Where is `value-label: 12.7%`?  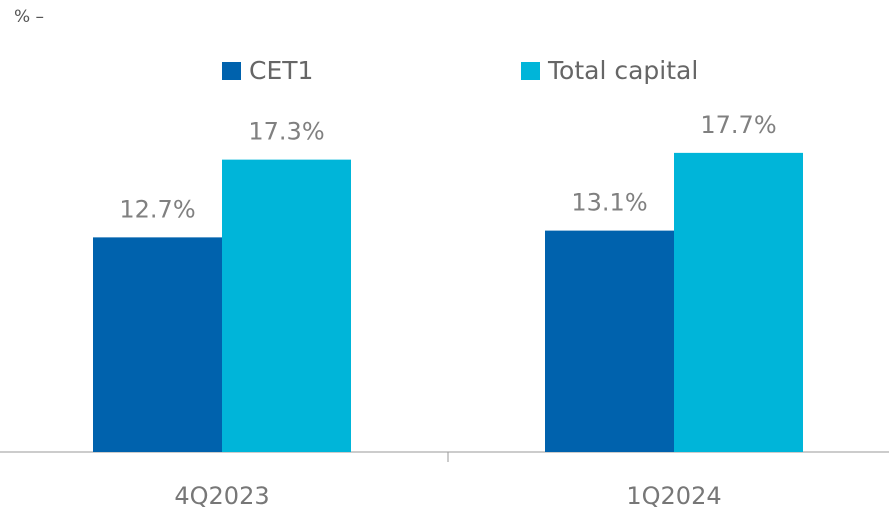 value-label: 12.7% is located at coordinates (157, 209).